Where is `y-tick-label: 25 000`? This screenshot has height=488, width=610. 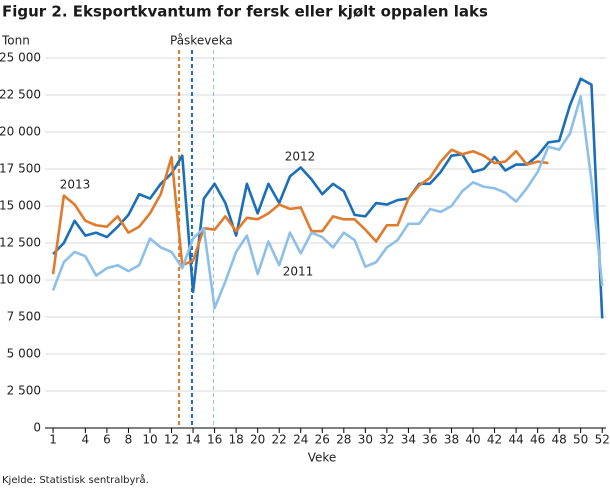 y-tick-label: 25 000 is located at coordinates (20, 58).